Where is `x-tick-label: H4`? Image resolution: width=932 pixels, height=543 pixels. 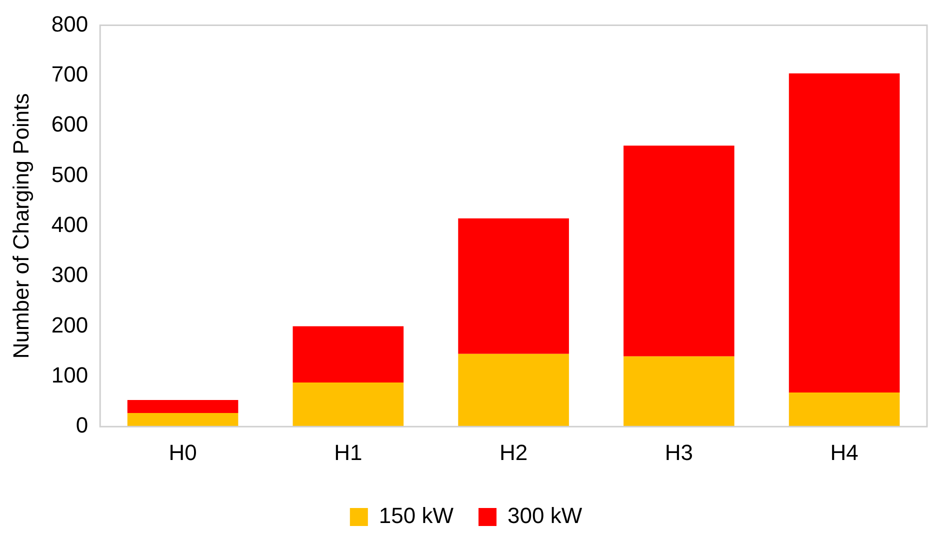 x-tick-label: H4 is located at coordinates (844, 452).